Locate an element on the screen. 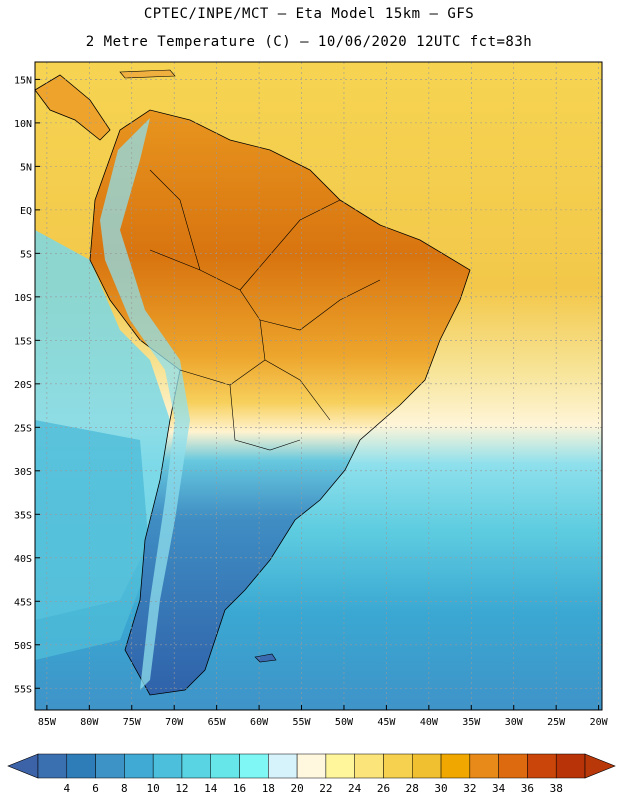 The height and width of the screenshot is (800, 618). colorbar is located at coordinates (311, 766).